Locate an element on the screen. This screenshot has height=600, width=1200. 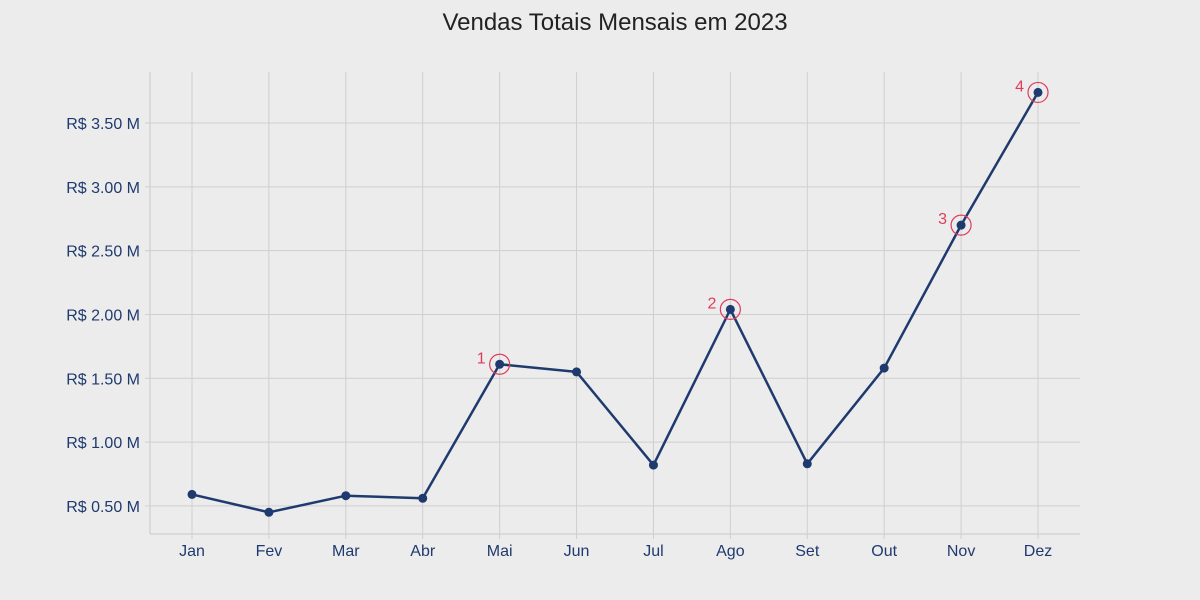
x-tick-label: Out is located at coordinates (884, 551).